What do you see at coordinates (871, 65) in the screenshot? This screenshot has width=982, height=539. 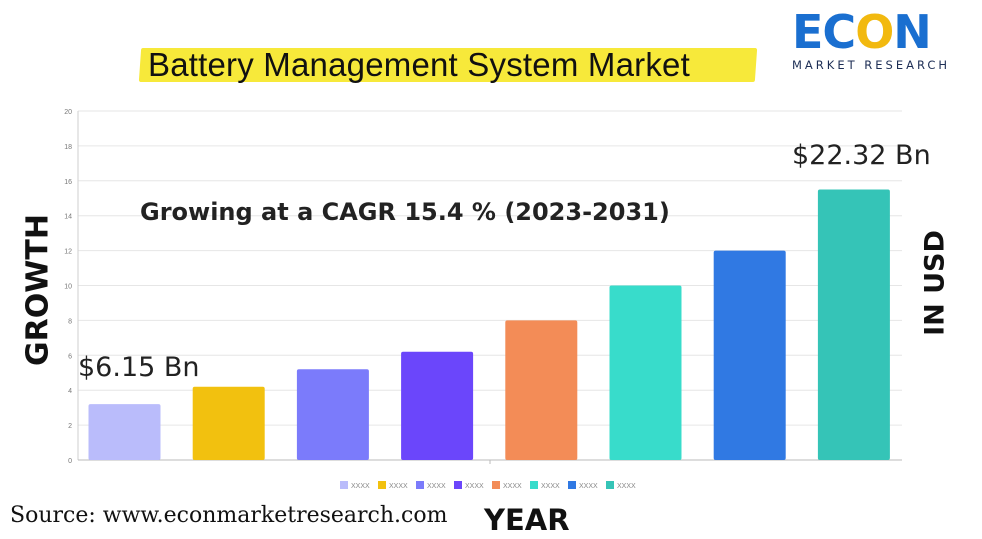 I see `logo-subtitle: MARKET RESEARCH` at bounding box center [871, 65].